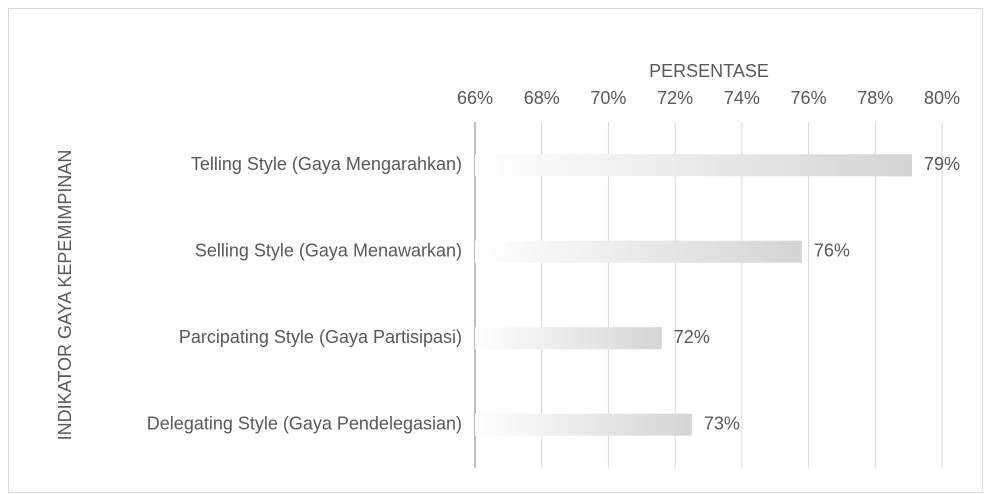 This screenshot has width=984, height=494. I want to click on x-tick-label: 66%, so click(475, 98).